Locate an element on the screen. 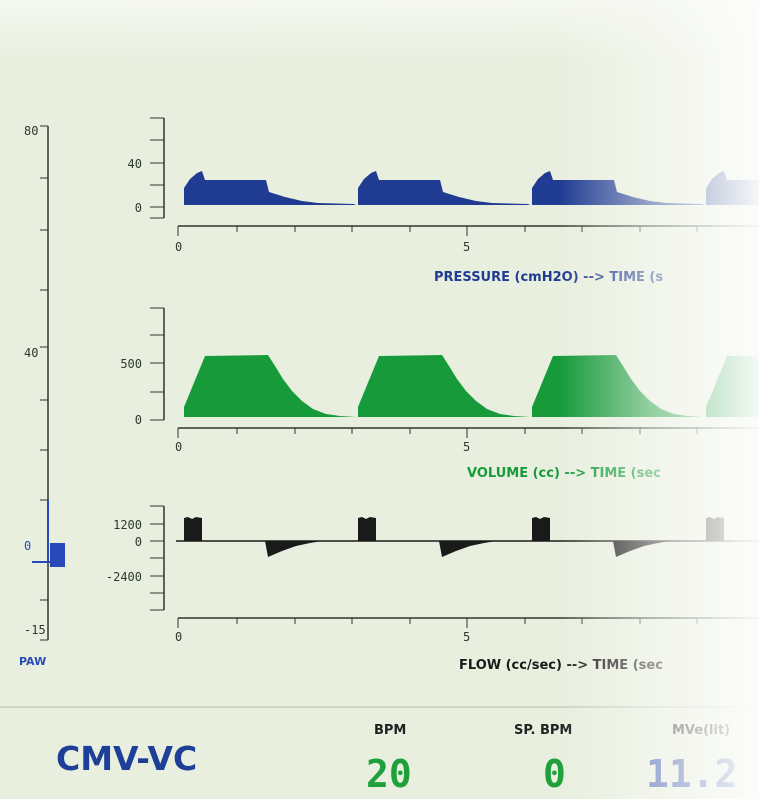  flow-x-label-0: 0 is located at coordinates (178, 637).